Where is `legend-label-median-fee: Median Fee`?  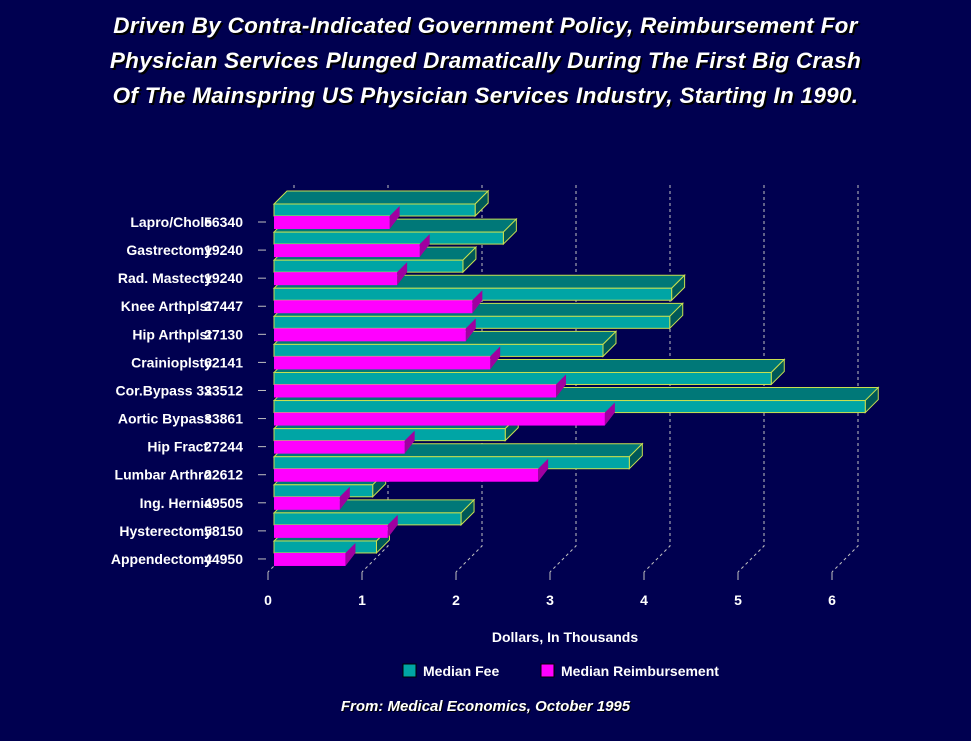
legend-label-median-fee: Median Fee is located at coordinates (461, 671).